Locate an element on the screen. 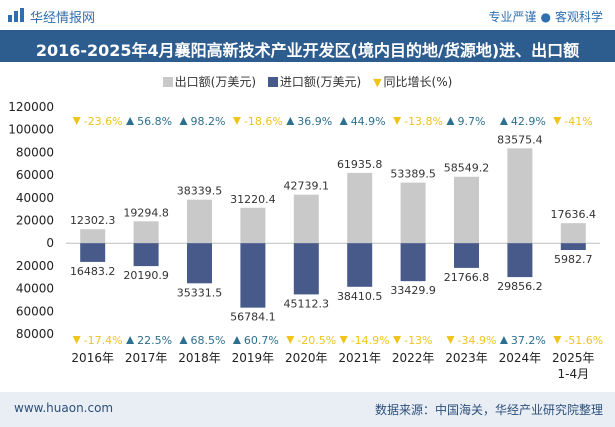  tagline: 专业严谨 ● 客观科学 is located at coordinates (545, 16).